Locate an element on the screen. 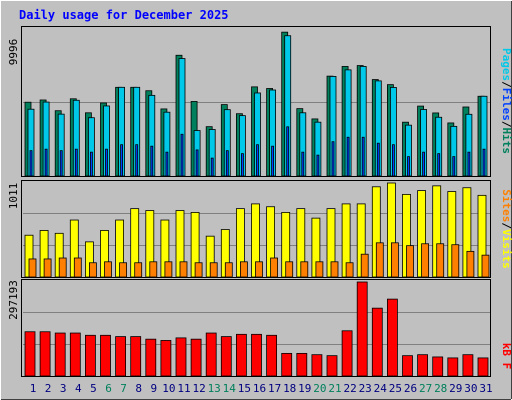 Image resolution: width=512 pixels, height=400 pixels. mid-legend: Sites/Visits is located at coordinates (506, 229).